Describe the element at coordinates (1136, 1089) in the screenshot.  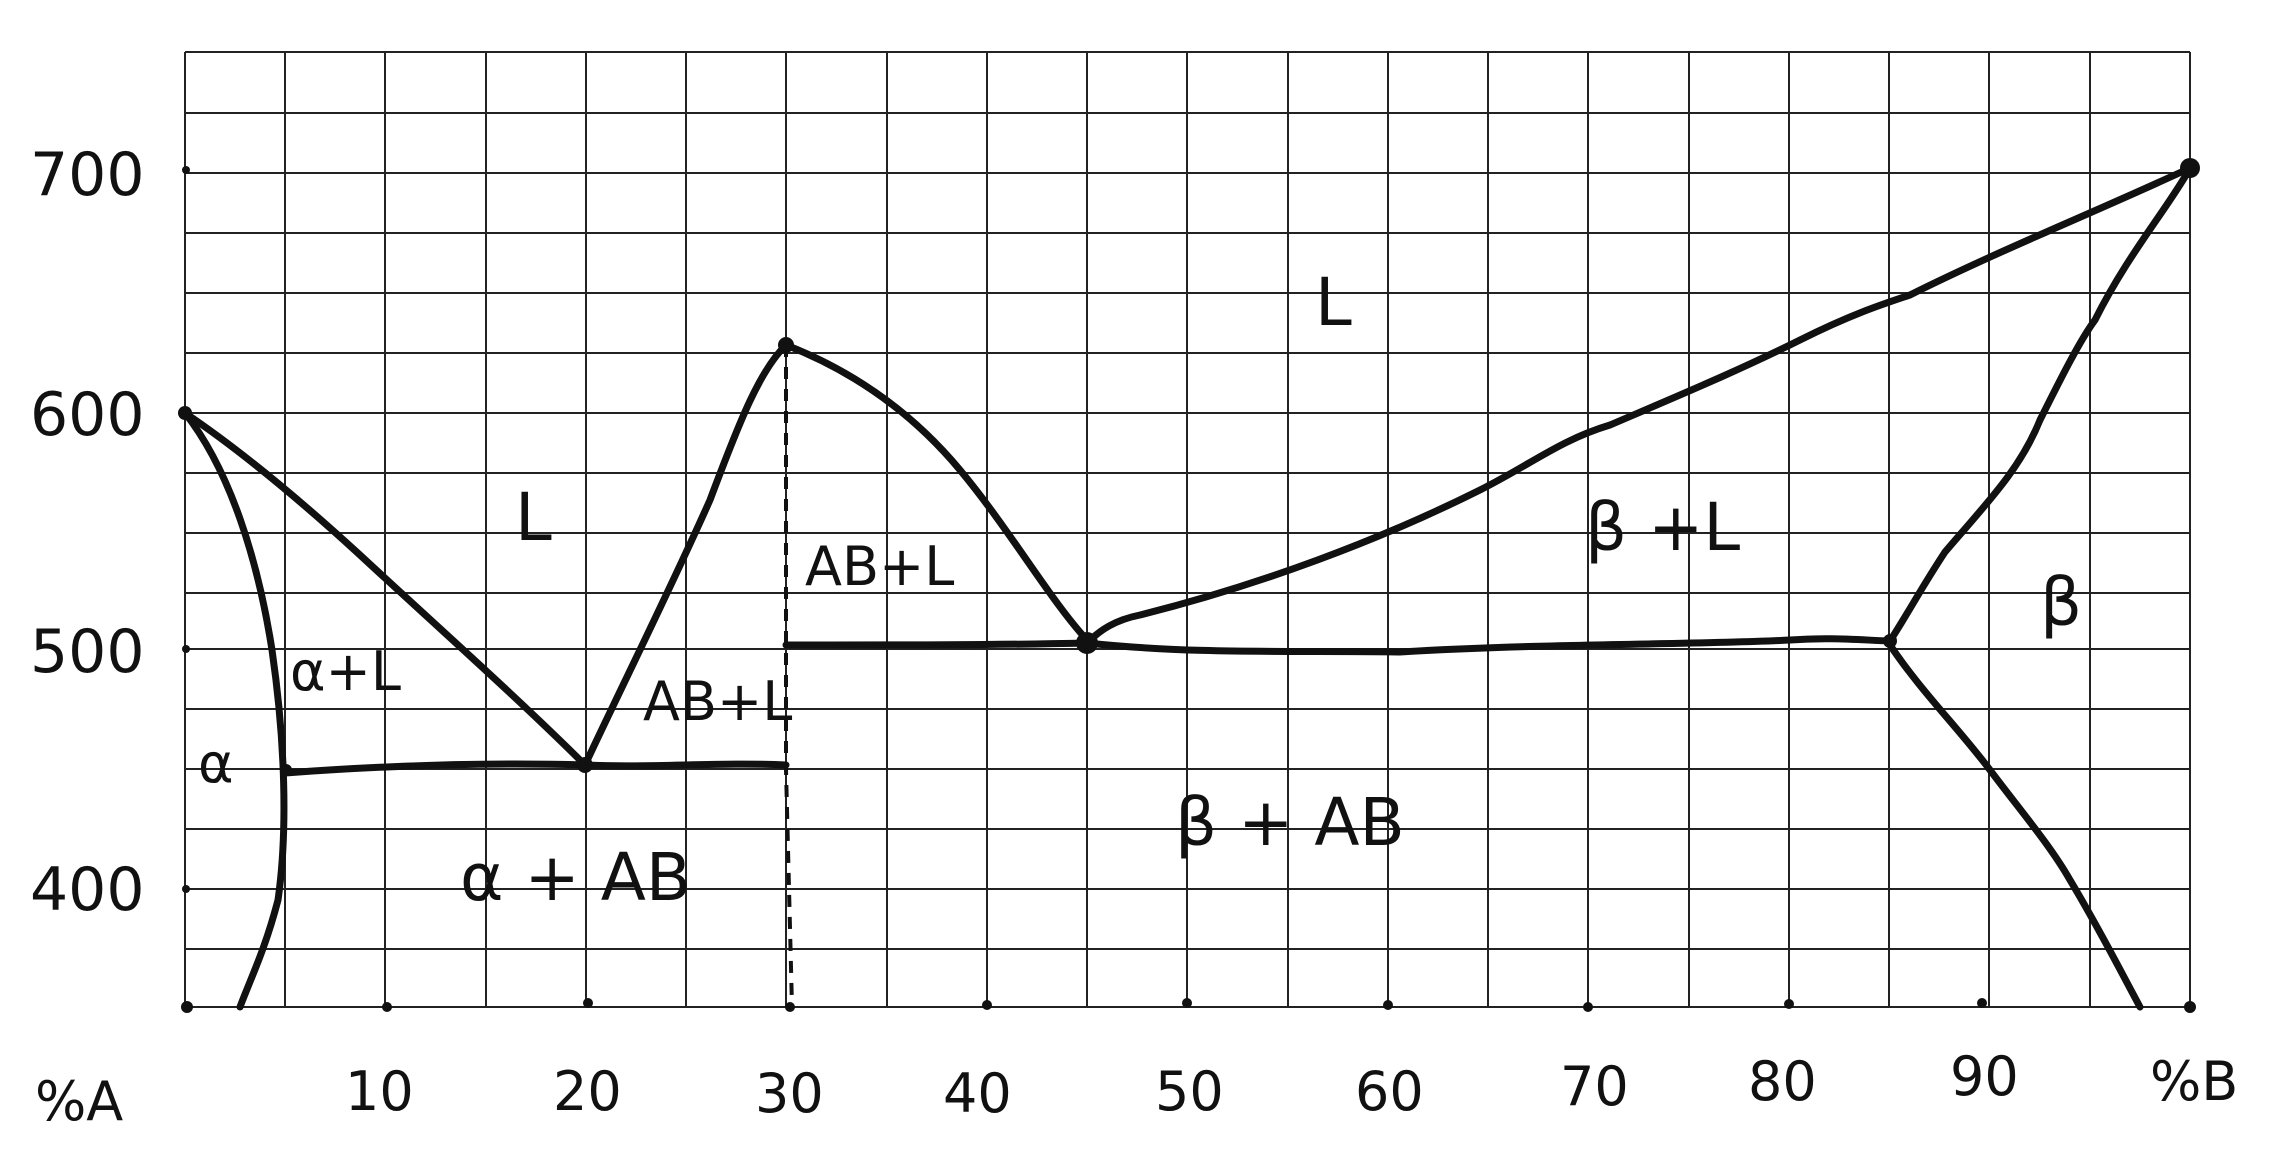
I see `x-axis-labels: %A 10 20 30 40 50 60 70 80 90 %B` at that location.